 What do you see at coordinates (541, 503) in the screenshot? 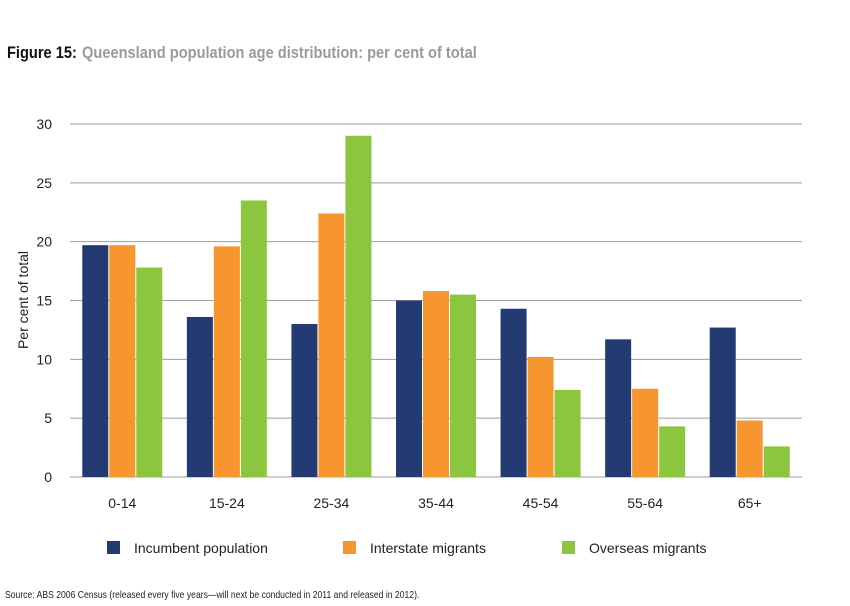
I see `x-tick-label: 45-54` at bounding box center [541, 503].